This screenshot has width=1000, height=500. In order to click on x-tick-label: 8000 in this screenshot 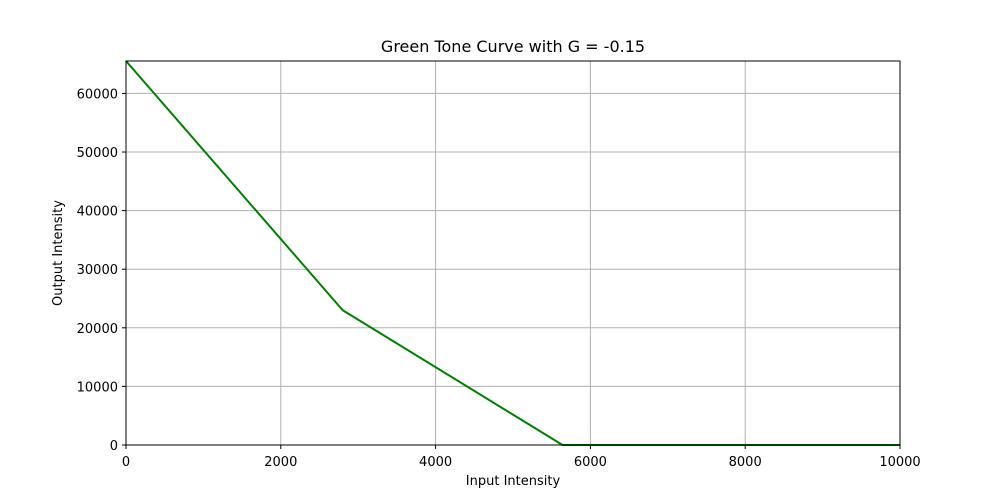, I will do `click(745, 462)`.